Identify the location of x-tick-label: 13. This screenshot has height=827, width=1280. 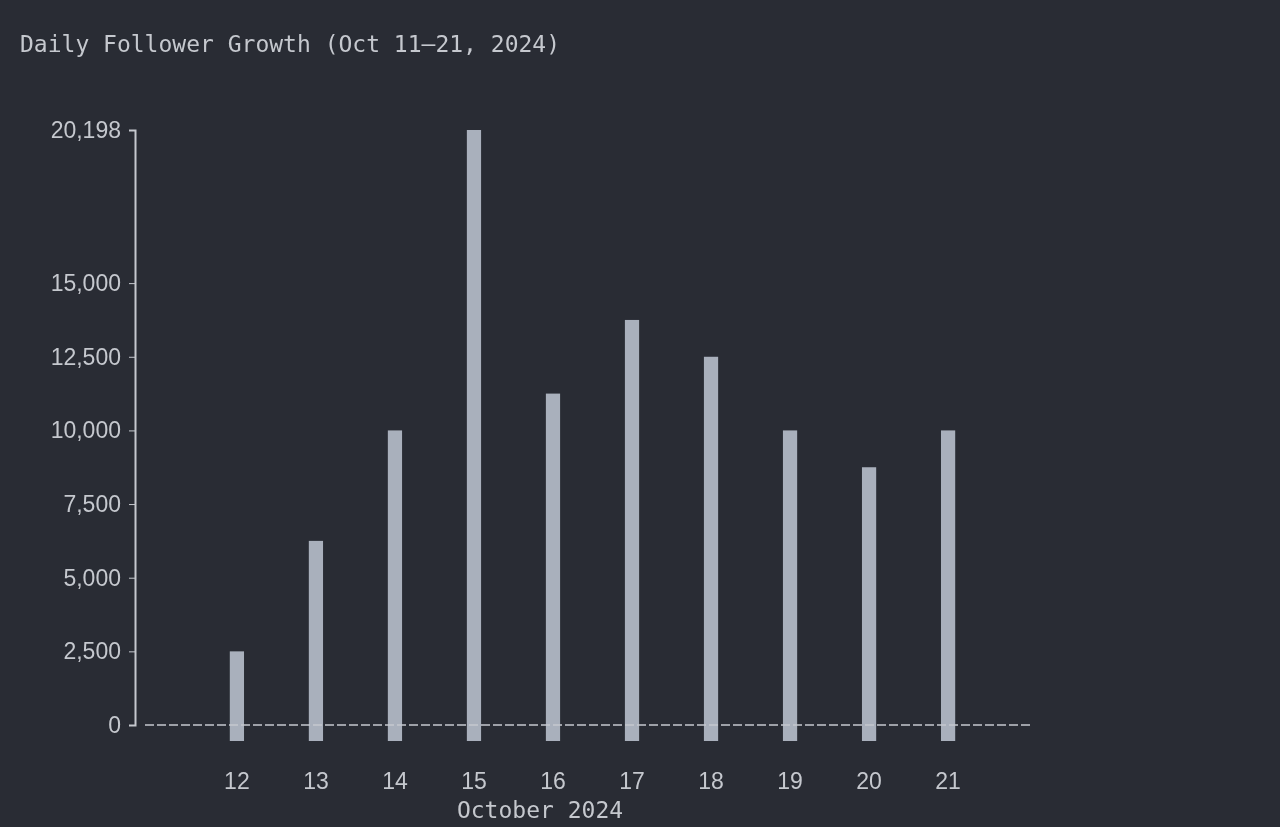
(316, 781).